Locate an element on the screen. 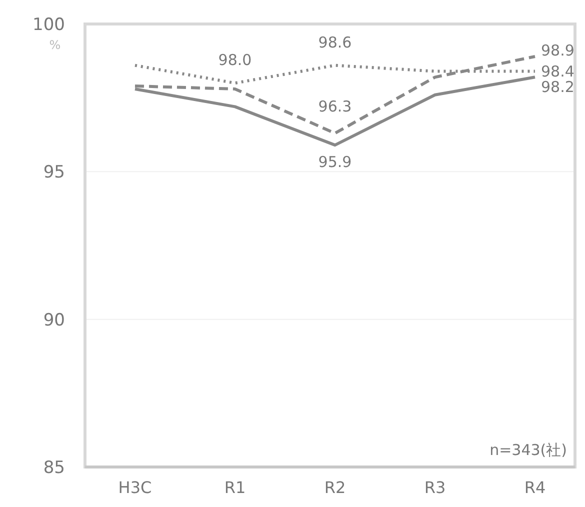  y-tick-label: 100 is located at coordinates (48, 25).